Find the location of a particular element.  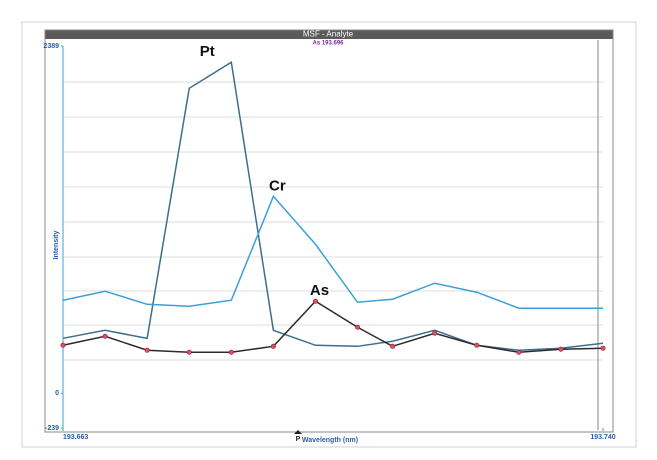

y-axis-label: Intensity is located at coordinates (56, 245).